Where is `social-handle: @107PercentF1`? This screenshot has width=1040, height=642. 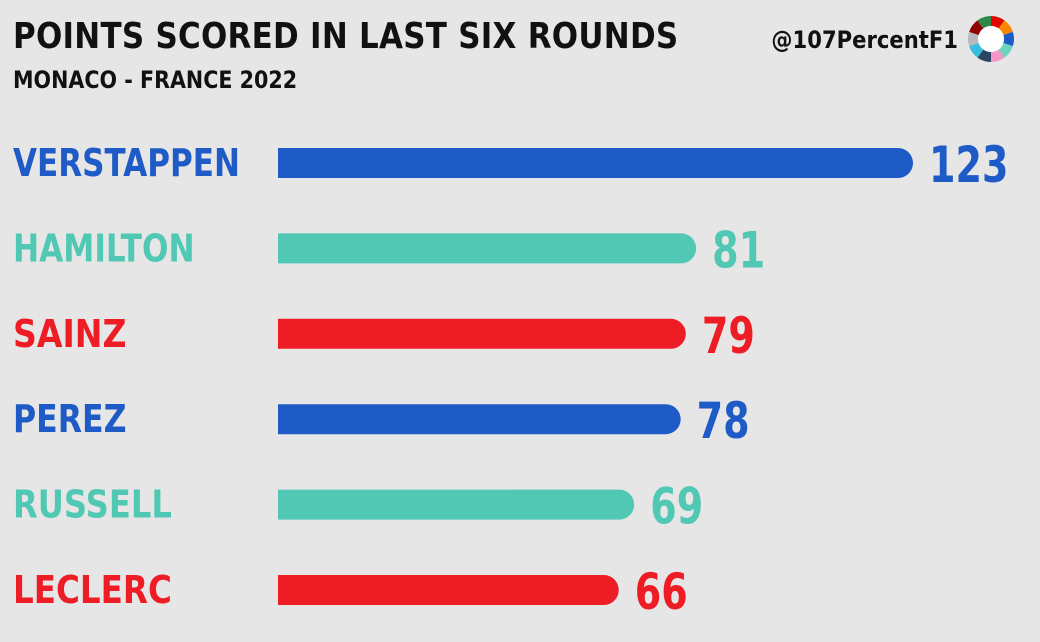 social-handle: @107PercentF1 is located at coordinates (864, 40).